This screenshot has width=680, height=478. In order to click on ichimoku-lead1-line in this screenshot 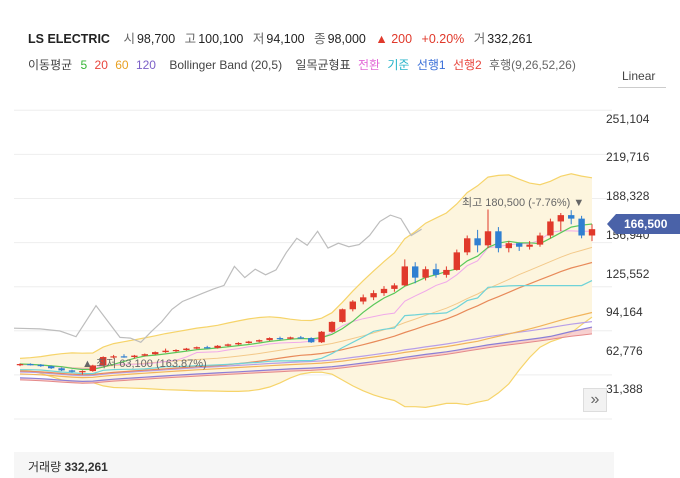, I will do `click(306, 354)`.